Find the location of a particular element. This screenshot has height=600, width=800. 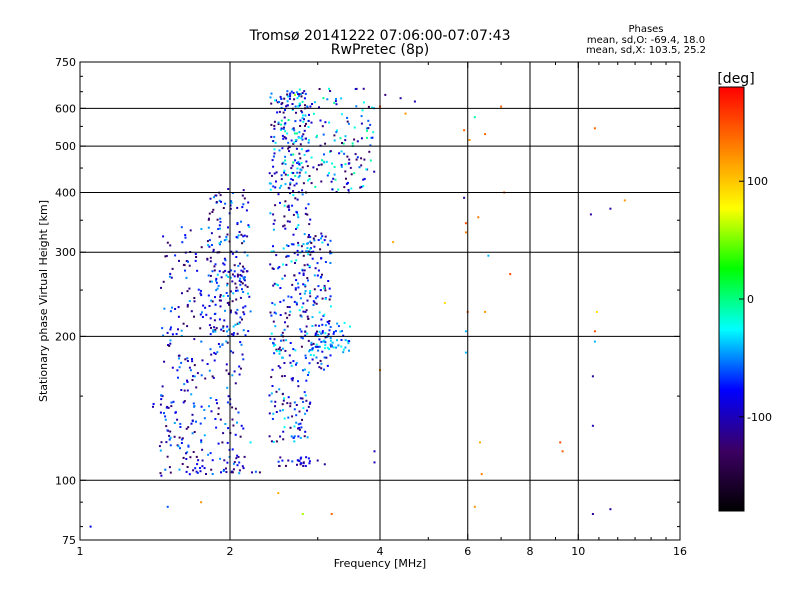

y-tick-label: 75 is located at coordinates (69, 540).